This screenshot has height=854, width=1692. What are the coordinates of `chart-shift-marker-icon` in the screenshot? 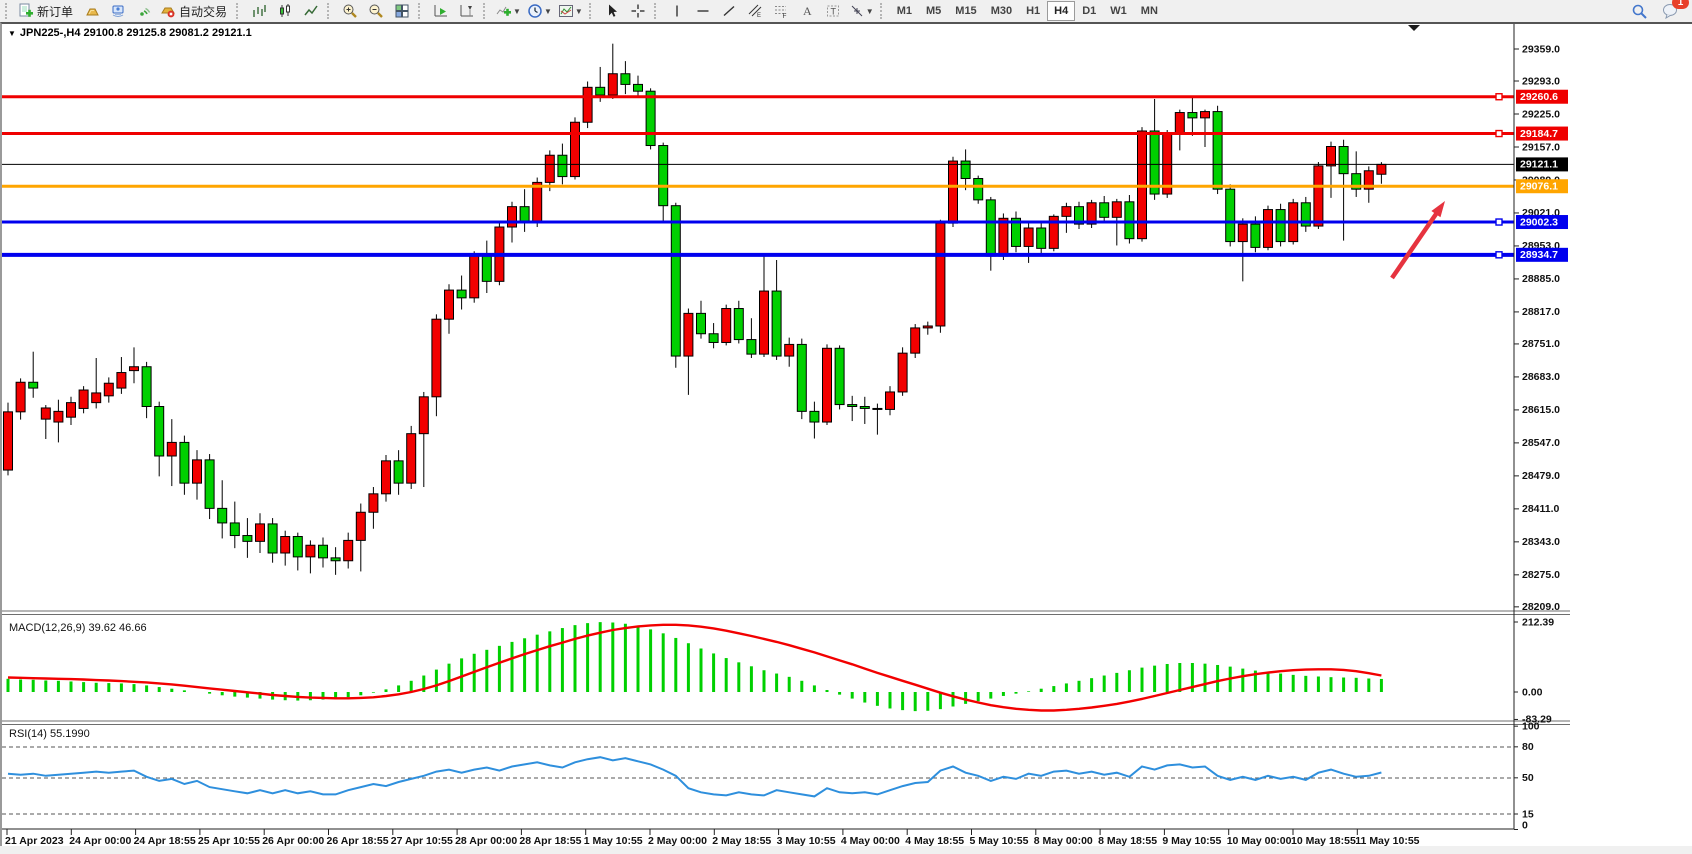 It's located at (1414, 28).